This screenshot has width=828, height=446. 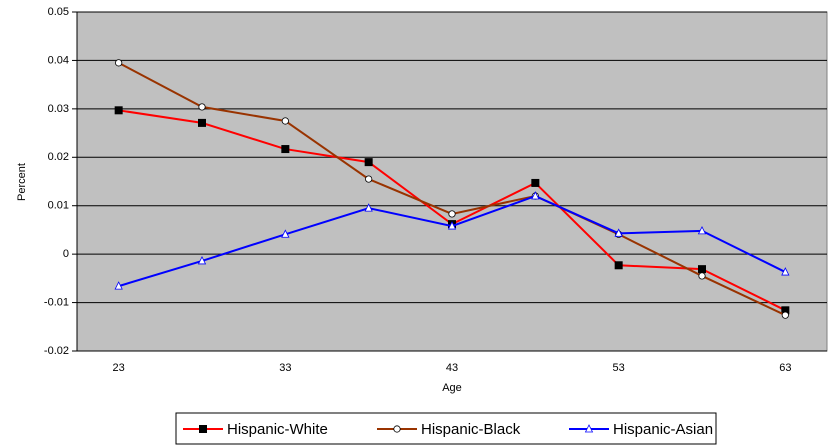 I want to click on y-tick-label: 0.05, so click(x=58, y=12).